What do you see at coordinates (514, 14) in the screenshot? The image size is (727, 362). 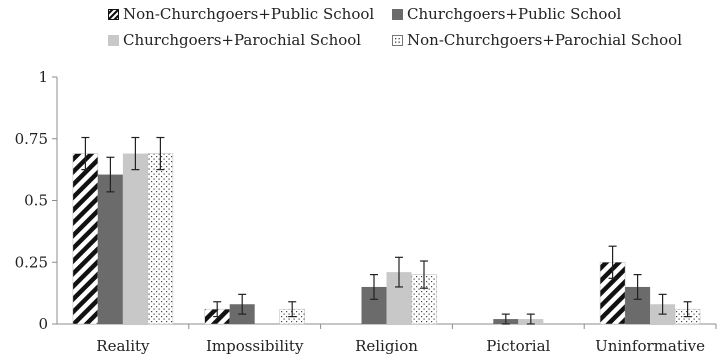 I see `legend-label: Churchgoers+Public School` at bounding box center [514, 14].